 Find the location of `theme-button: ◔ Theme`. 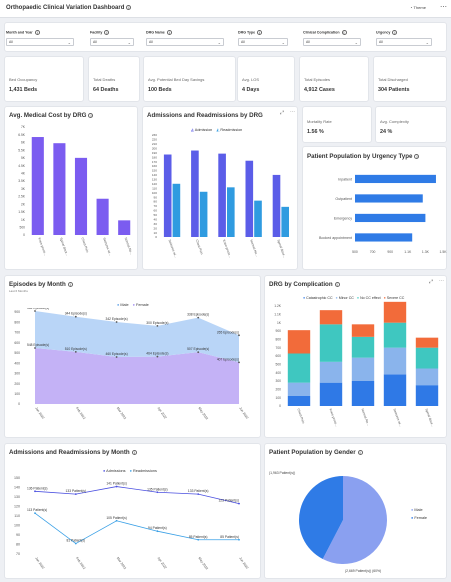

theme-button: ◔ Theme is located at coordinates (418, 7).